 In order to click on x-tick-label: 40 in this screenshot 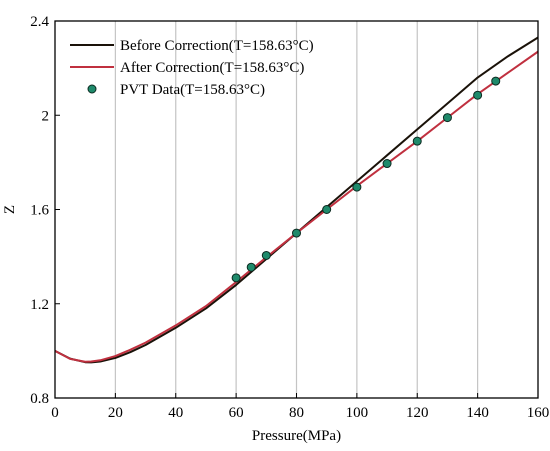, I will do `click(175, 413)`.